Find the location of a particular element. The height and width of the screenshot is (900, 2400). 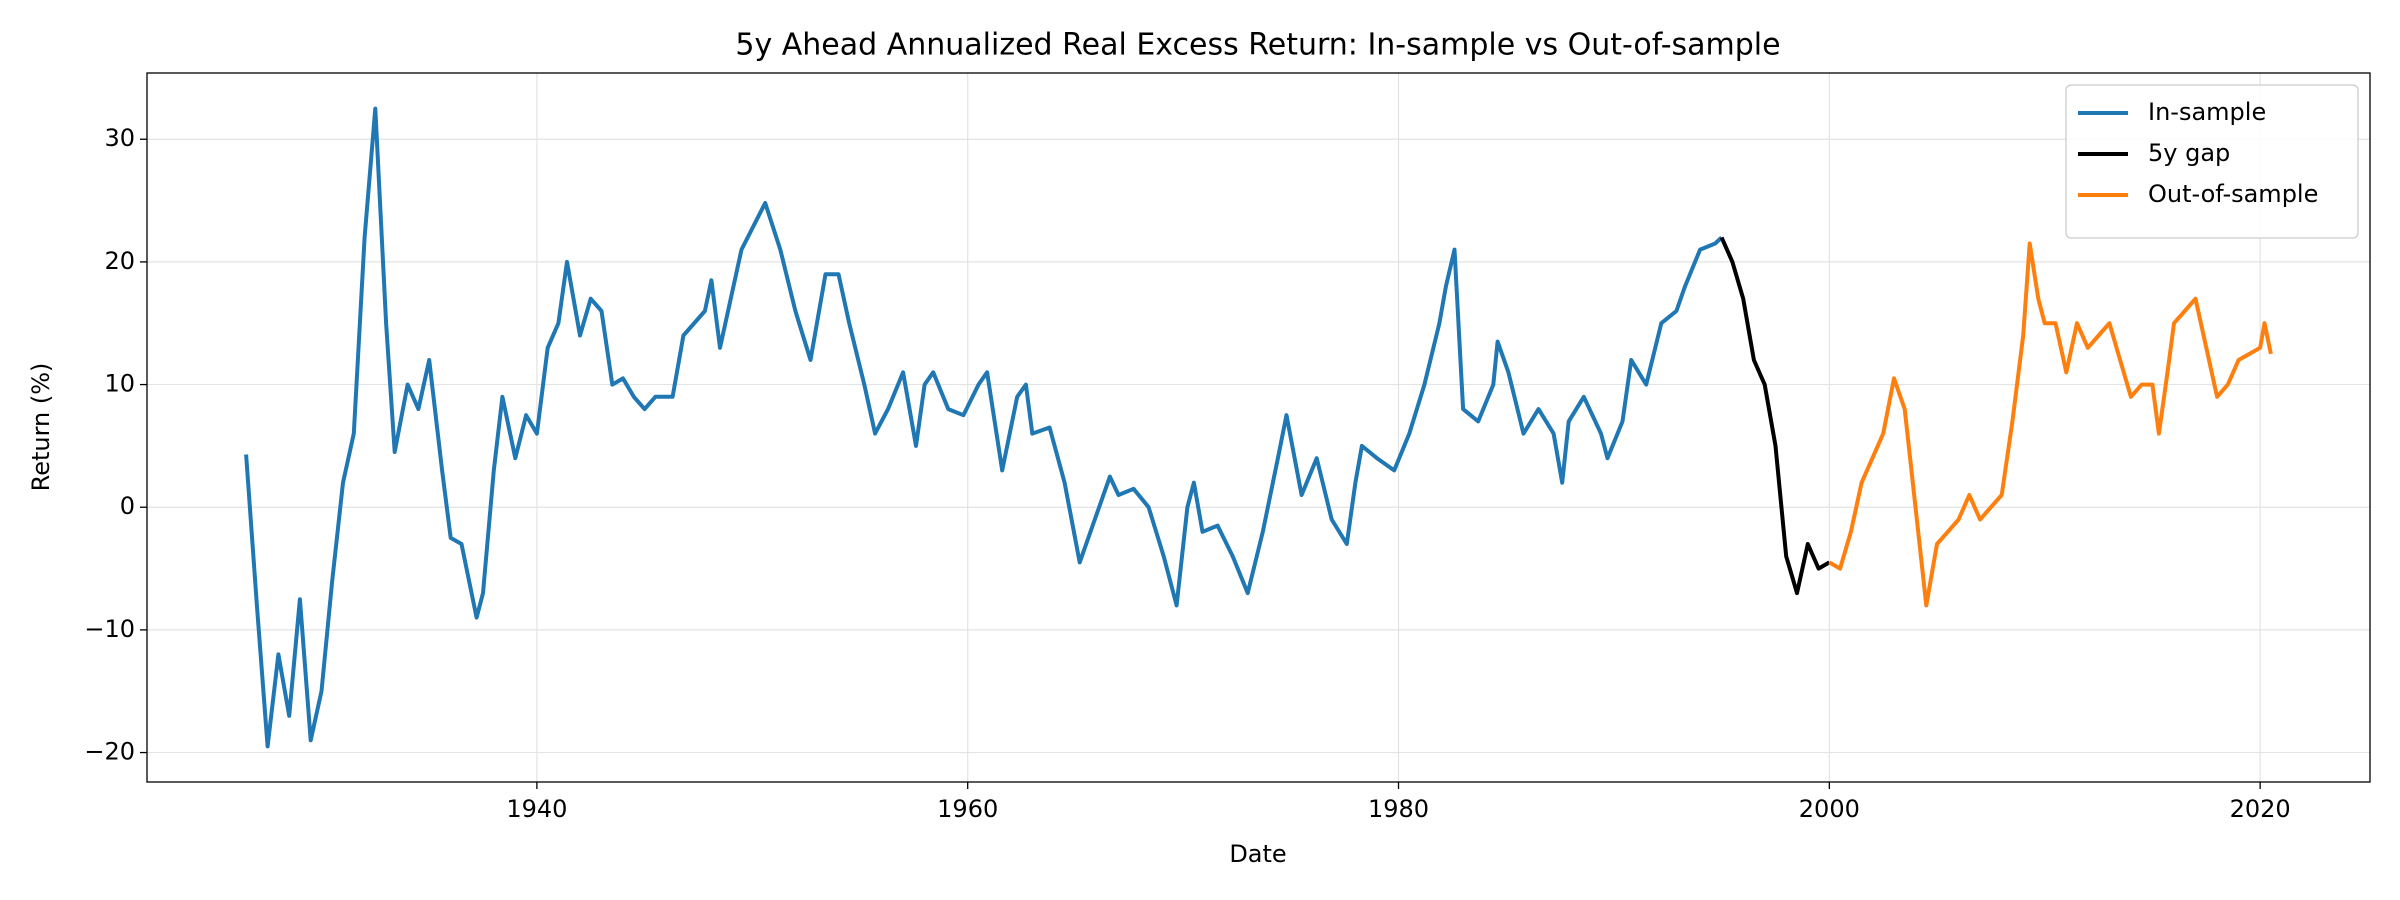

y-tick-label: 10 is located at coordinates (119, 384).